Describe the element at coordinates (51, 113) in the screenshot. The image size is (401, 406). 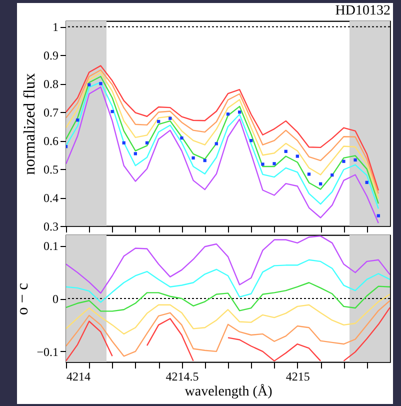
I see `y-tick-label: 0.7` at that location.